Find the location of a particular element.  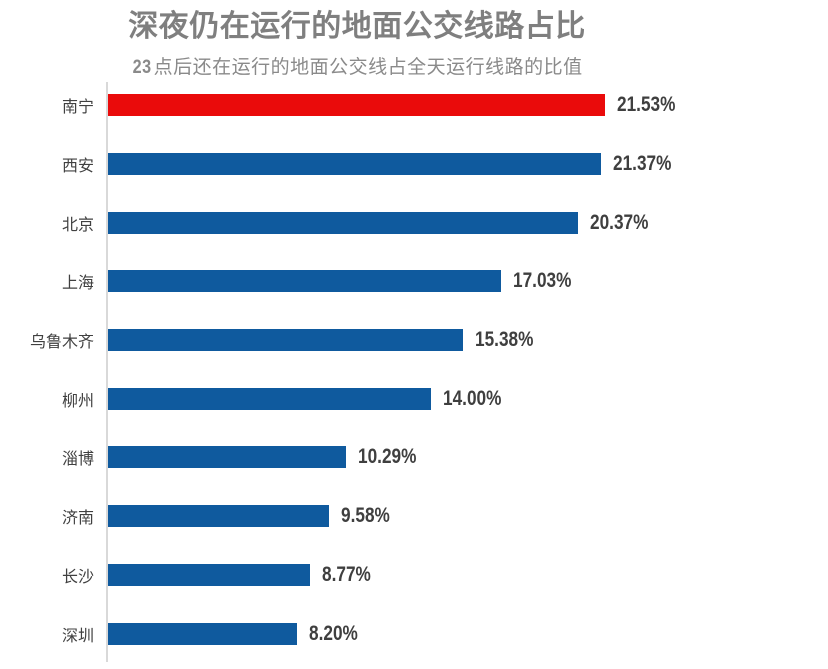

chart-subtitle: 23点后还在运行的地面公交线占全天运行线路的比值 is located at coordinates (357, 65).